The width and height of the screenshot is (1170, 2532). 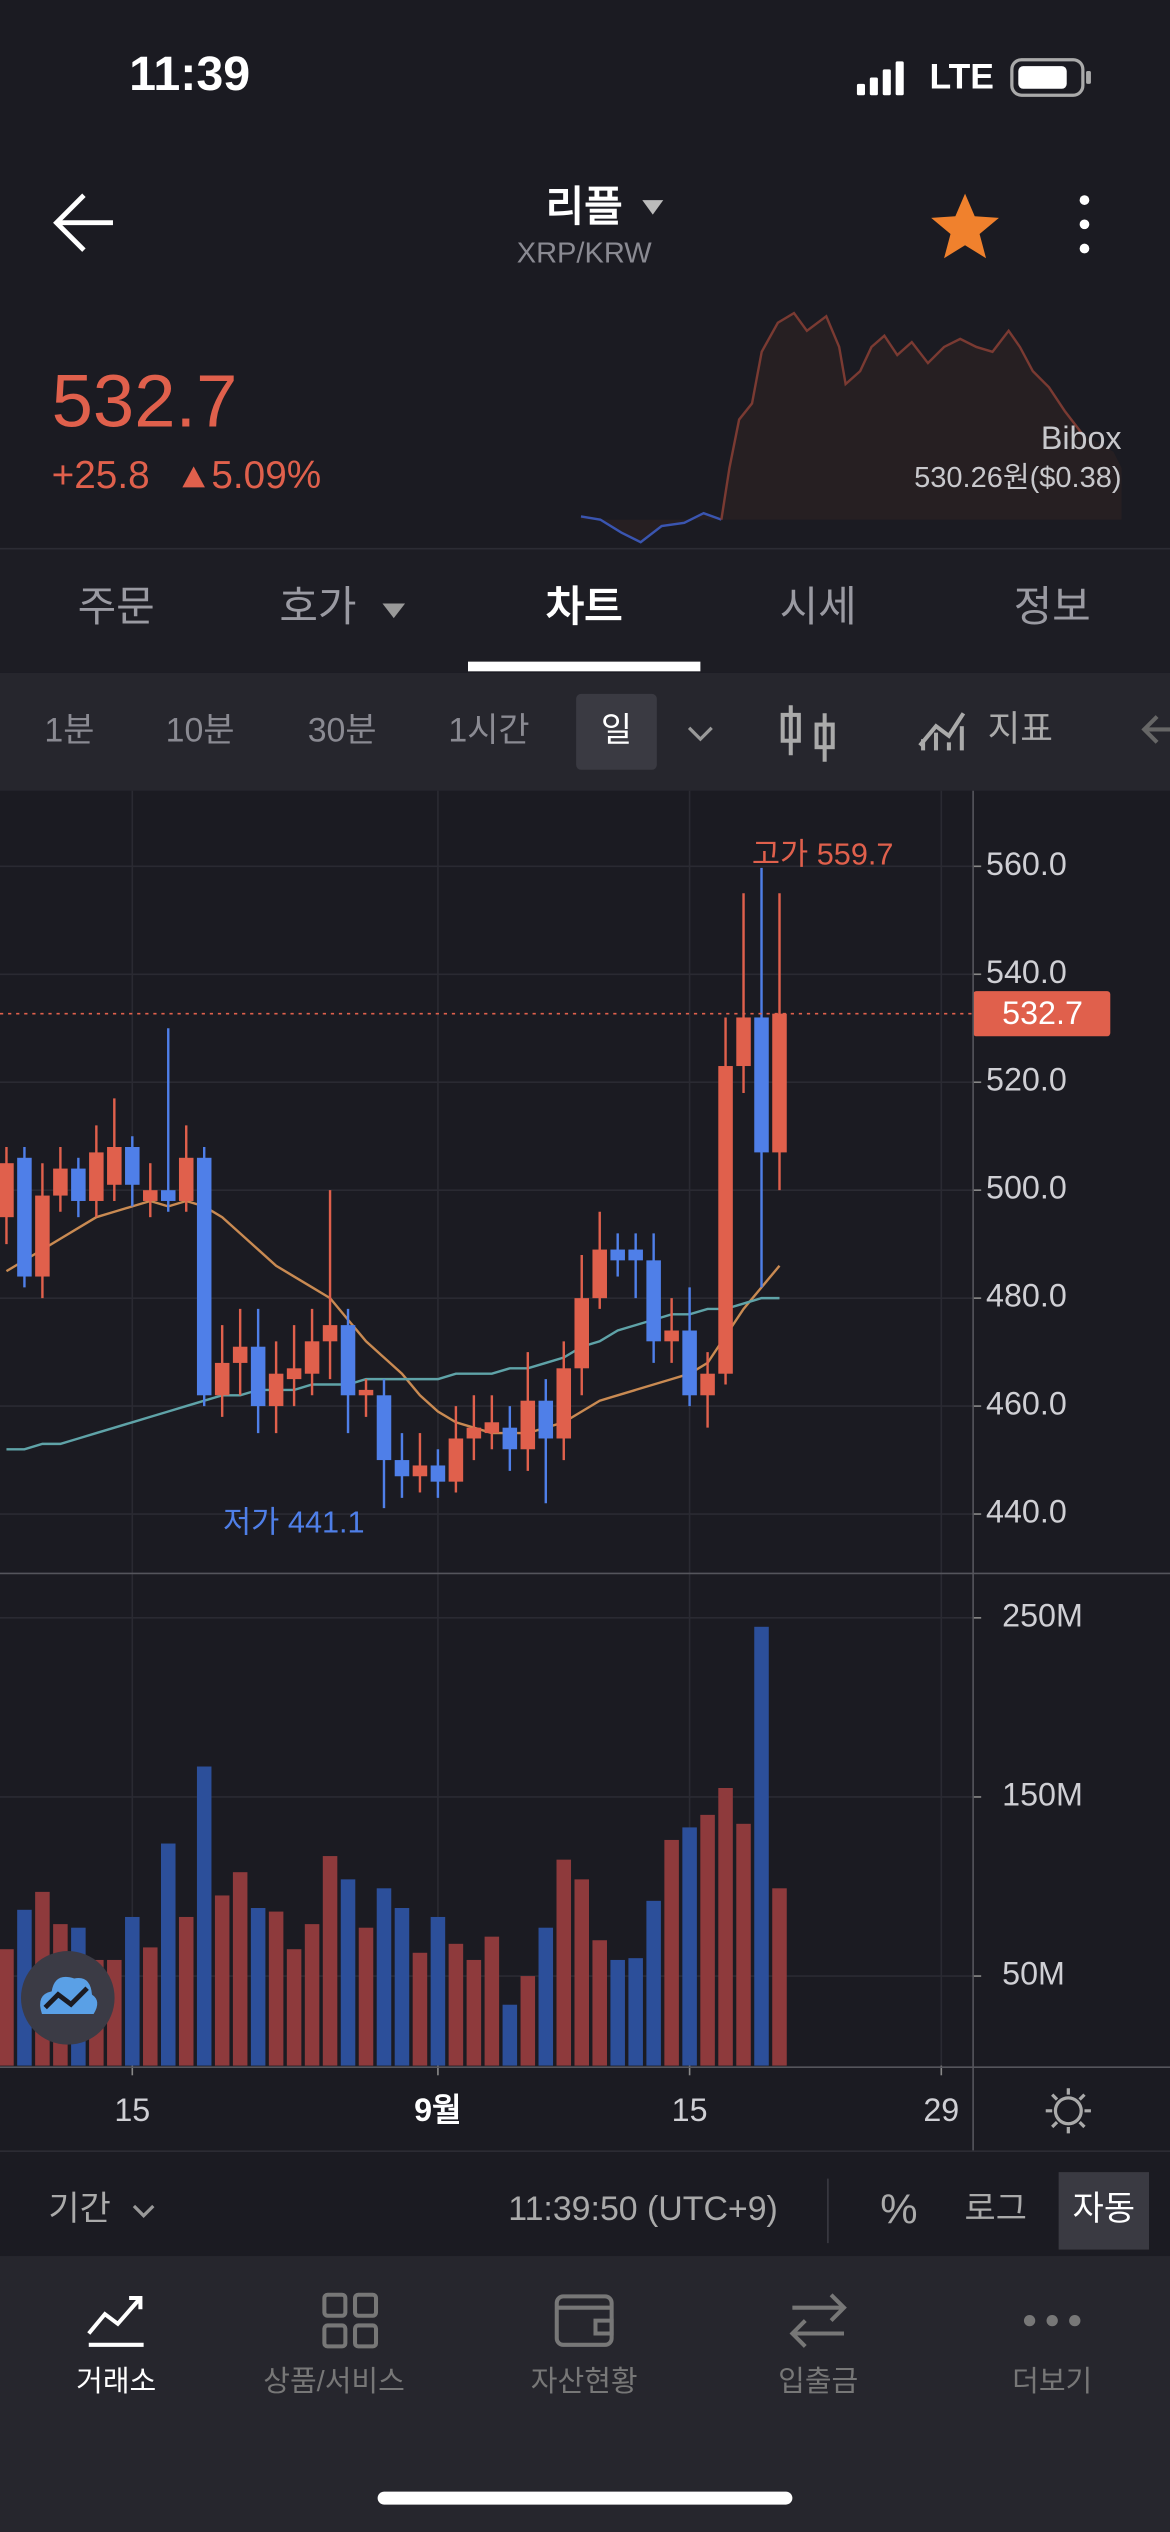 I want to click on y-tick-label: 440.0, so click(x=1026, y=1512).